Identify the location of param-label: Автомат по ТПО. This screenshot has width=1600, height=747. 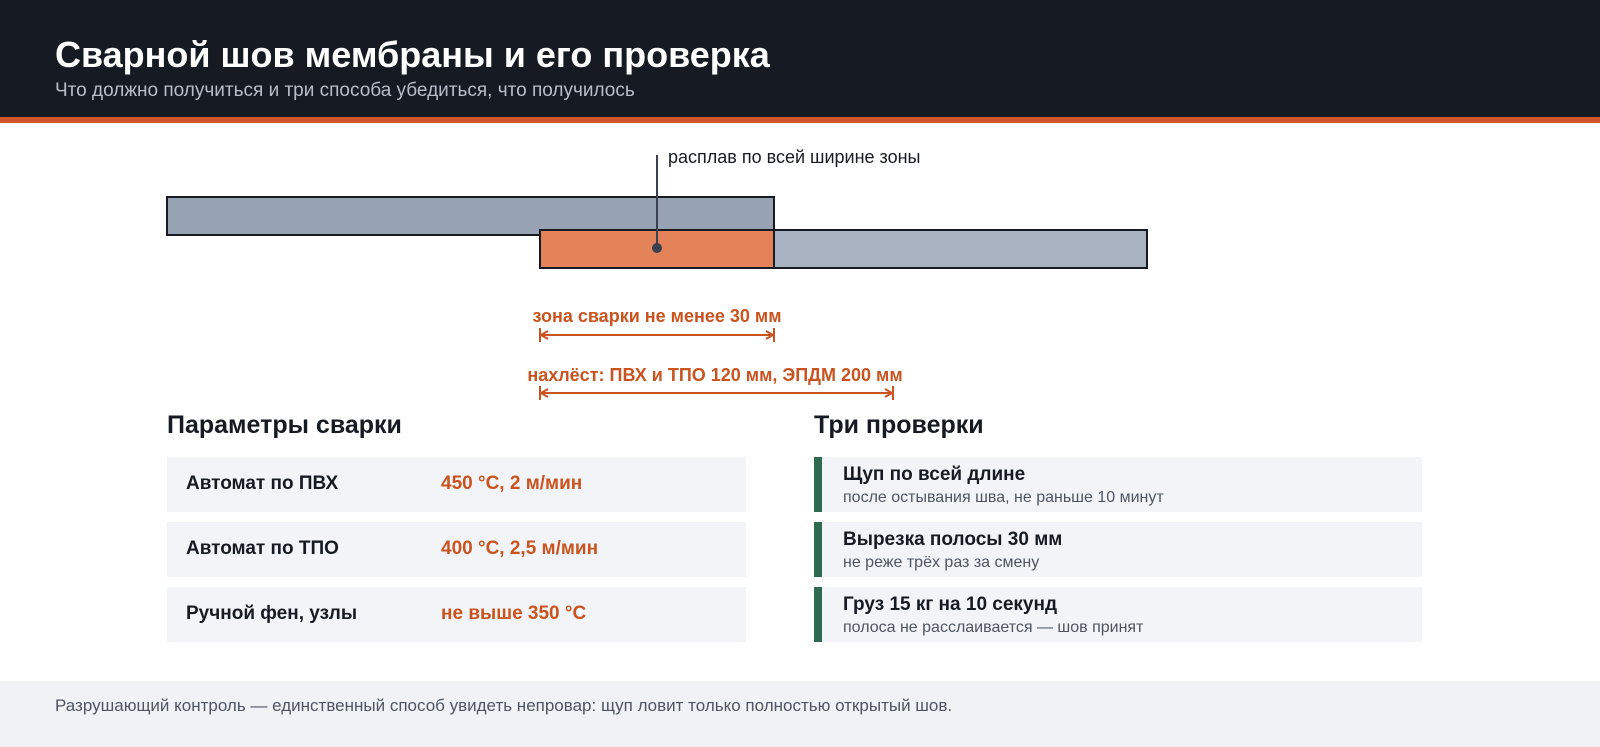
(262, 548).